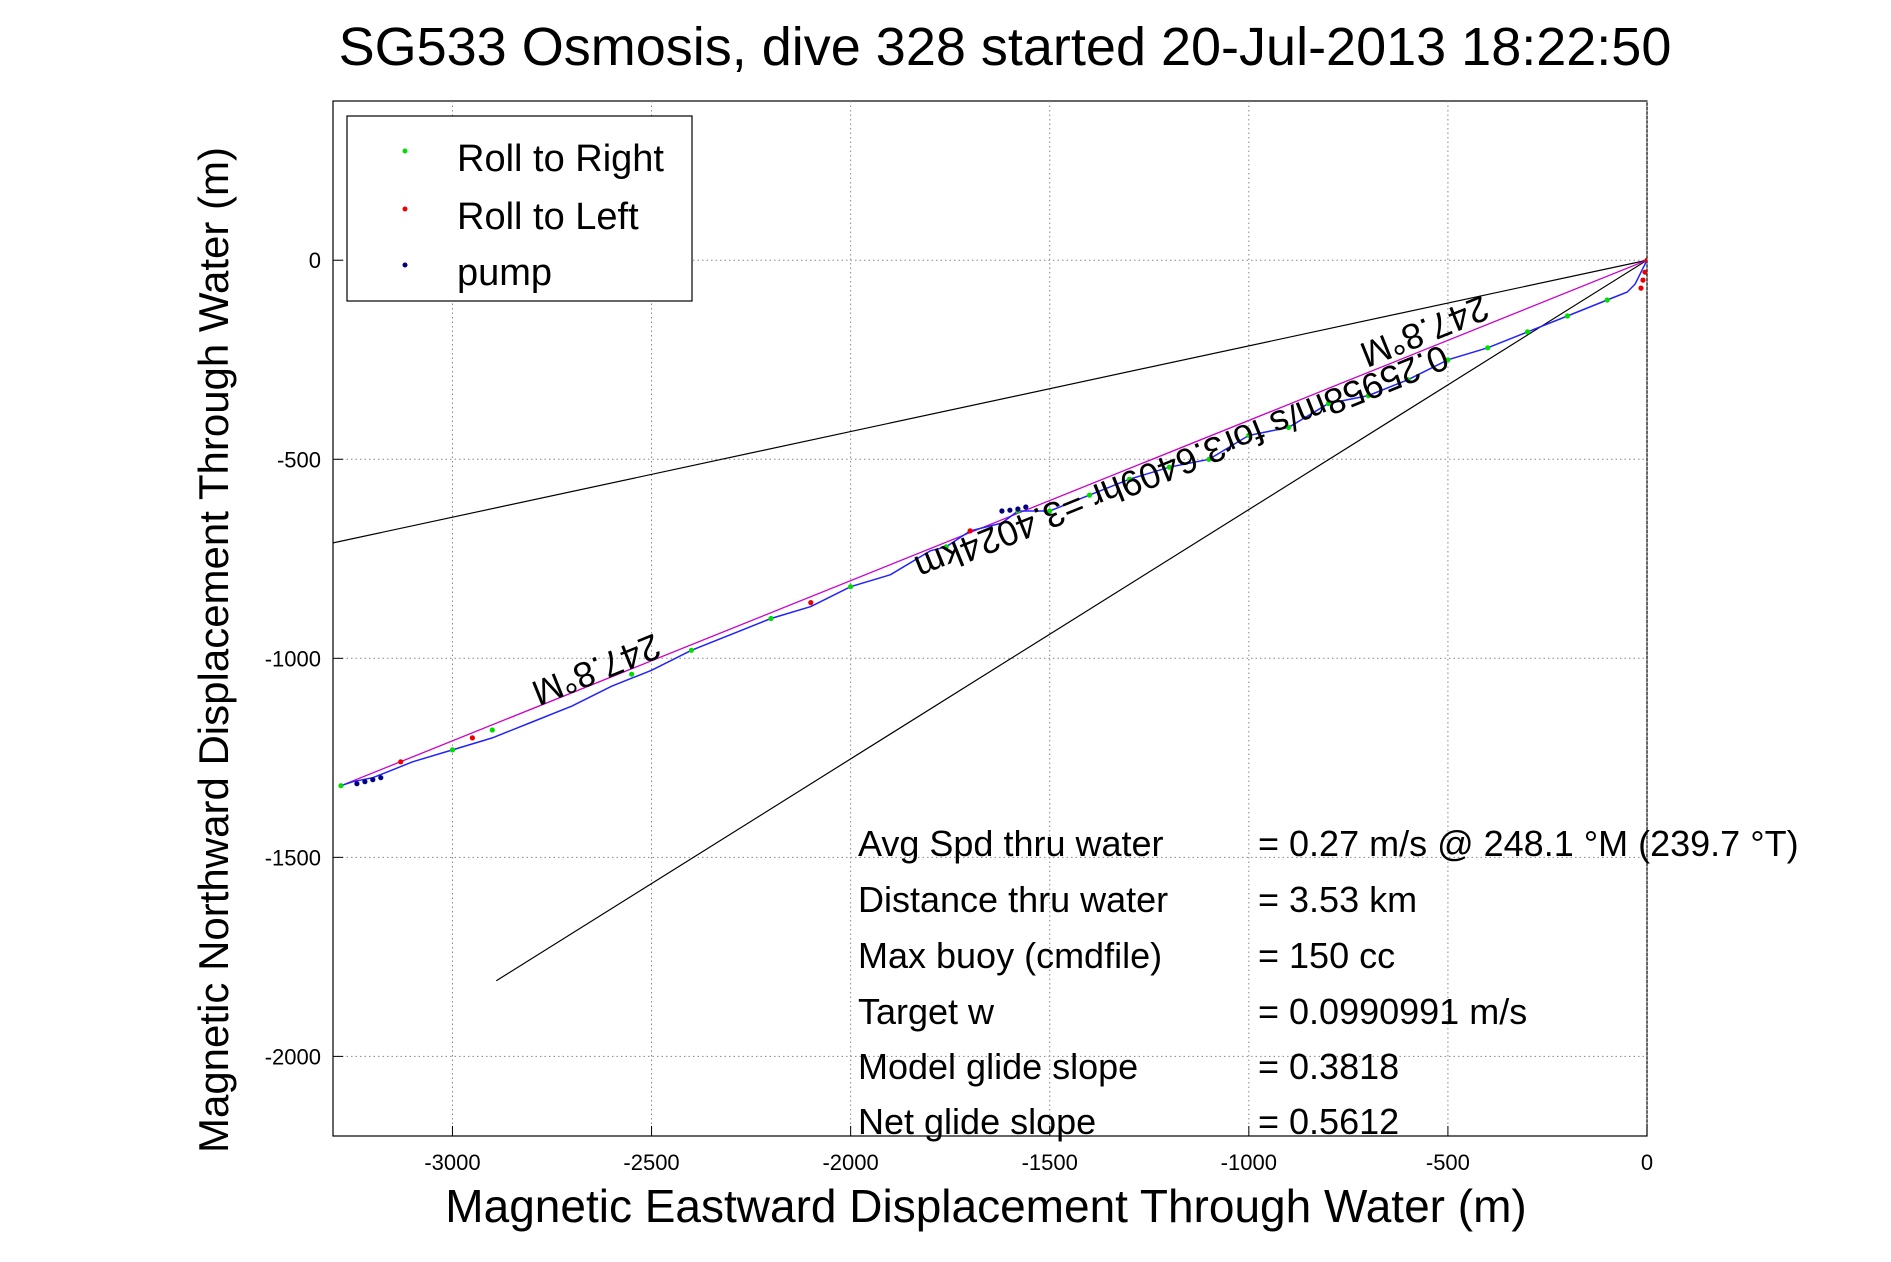 The width and height of the screenshot is (1891, 1262). I want to click on y-tick-label: -1500, so click(293, 857).